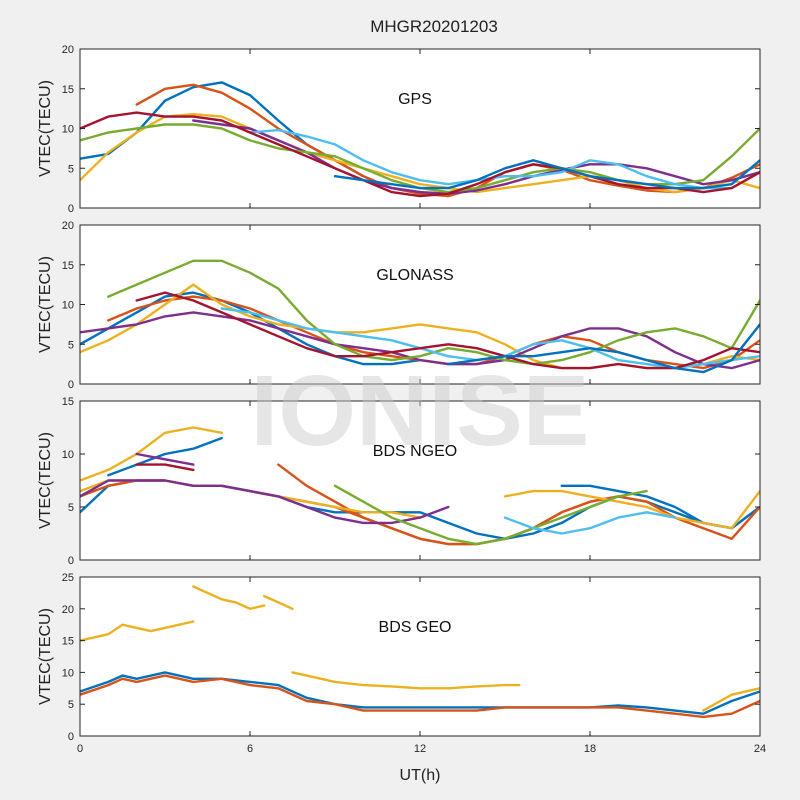  Describe the element at coordinates (590, 749) in the screenshot. I see `x-tick-label: 18` at that location.